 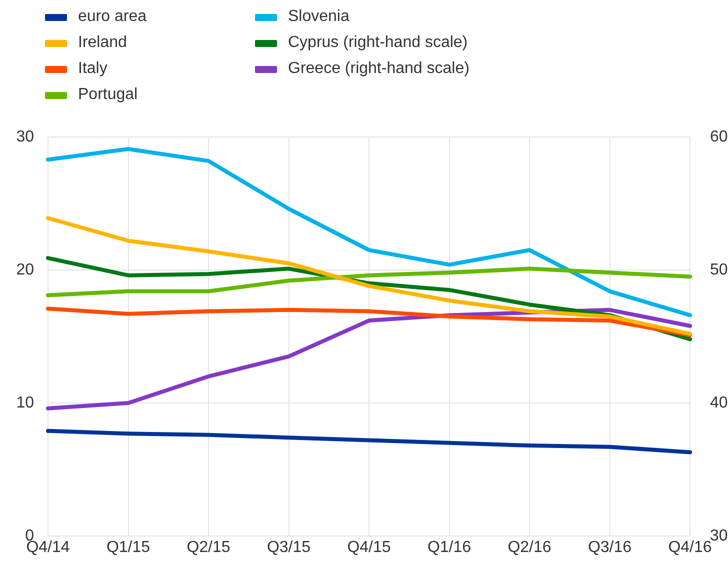 I want to click on y-tick-label: 30, so click(x=25, y=137).